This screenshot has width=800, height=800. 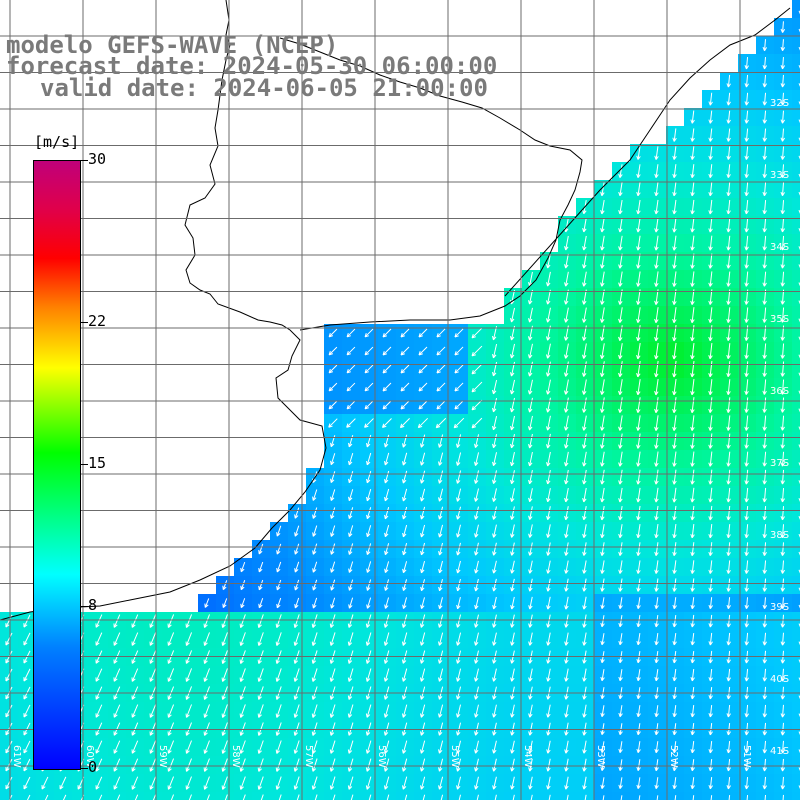 What do you see at coordinates (97, 321) in the screenshot?
I see `colorbar-tick-label: 22` at bounding box center [97, 321].